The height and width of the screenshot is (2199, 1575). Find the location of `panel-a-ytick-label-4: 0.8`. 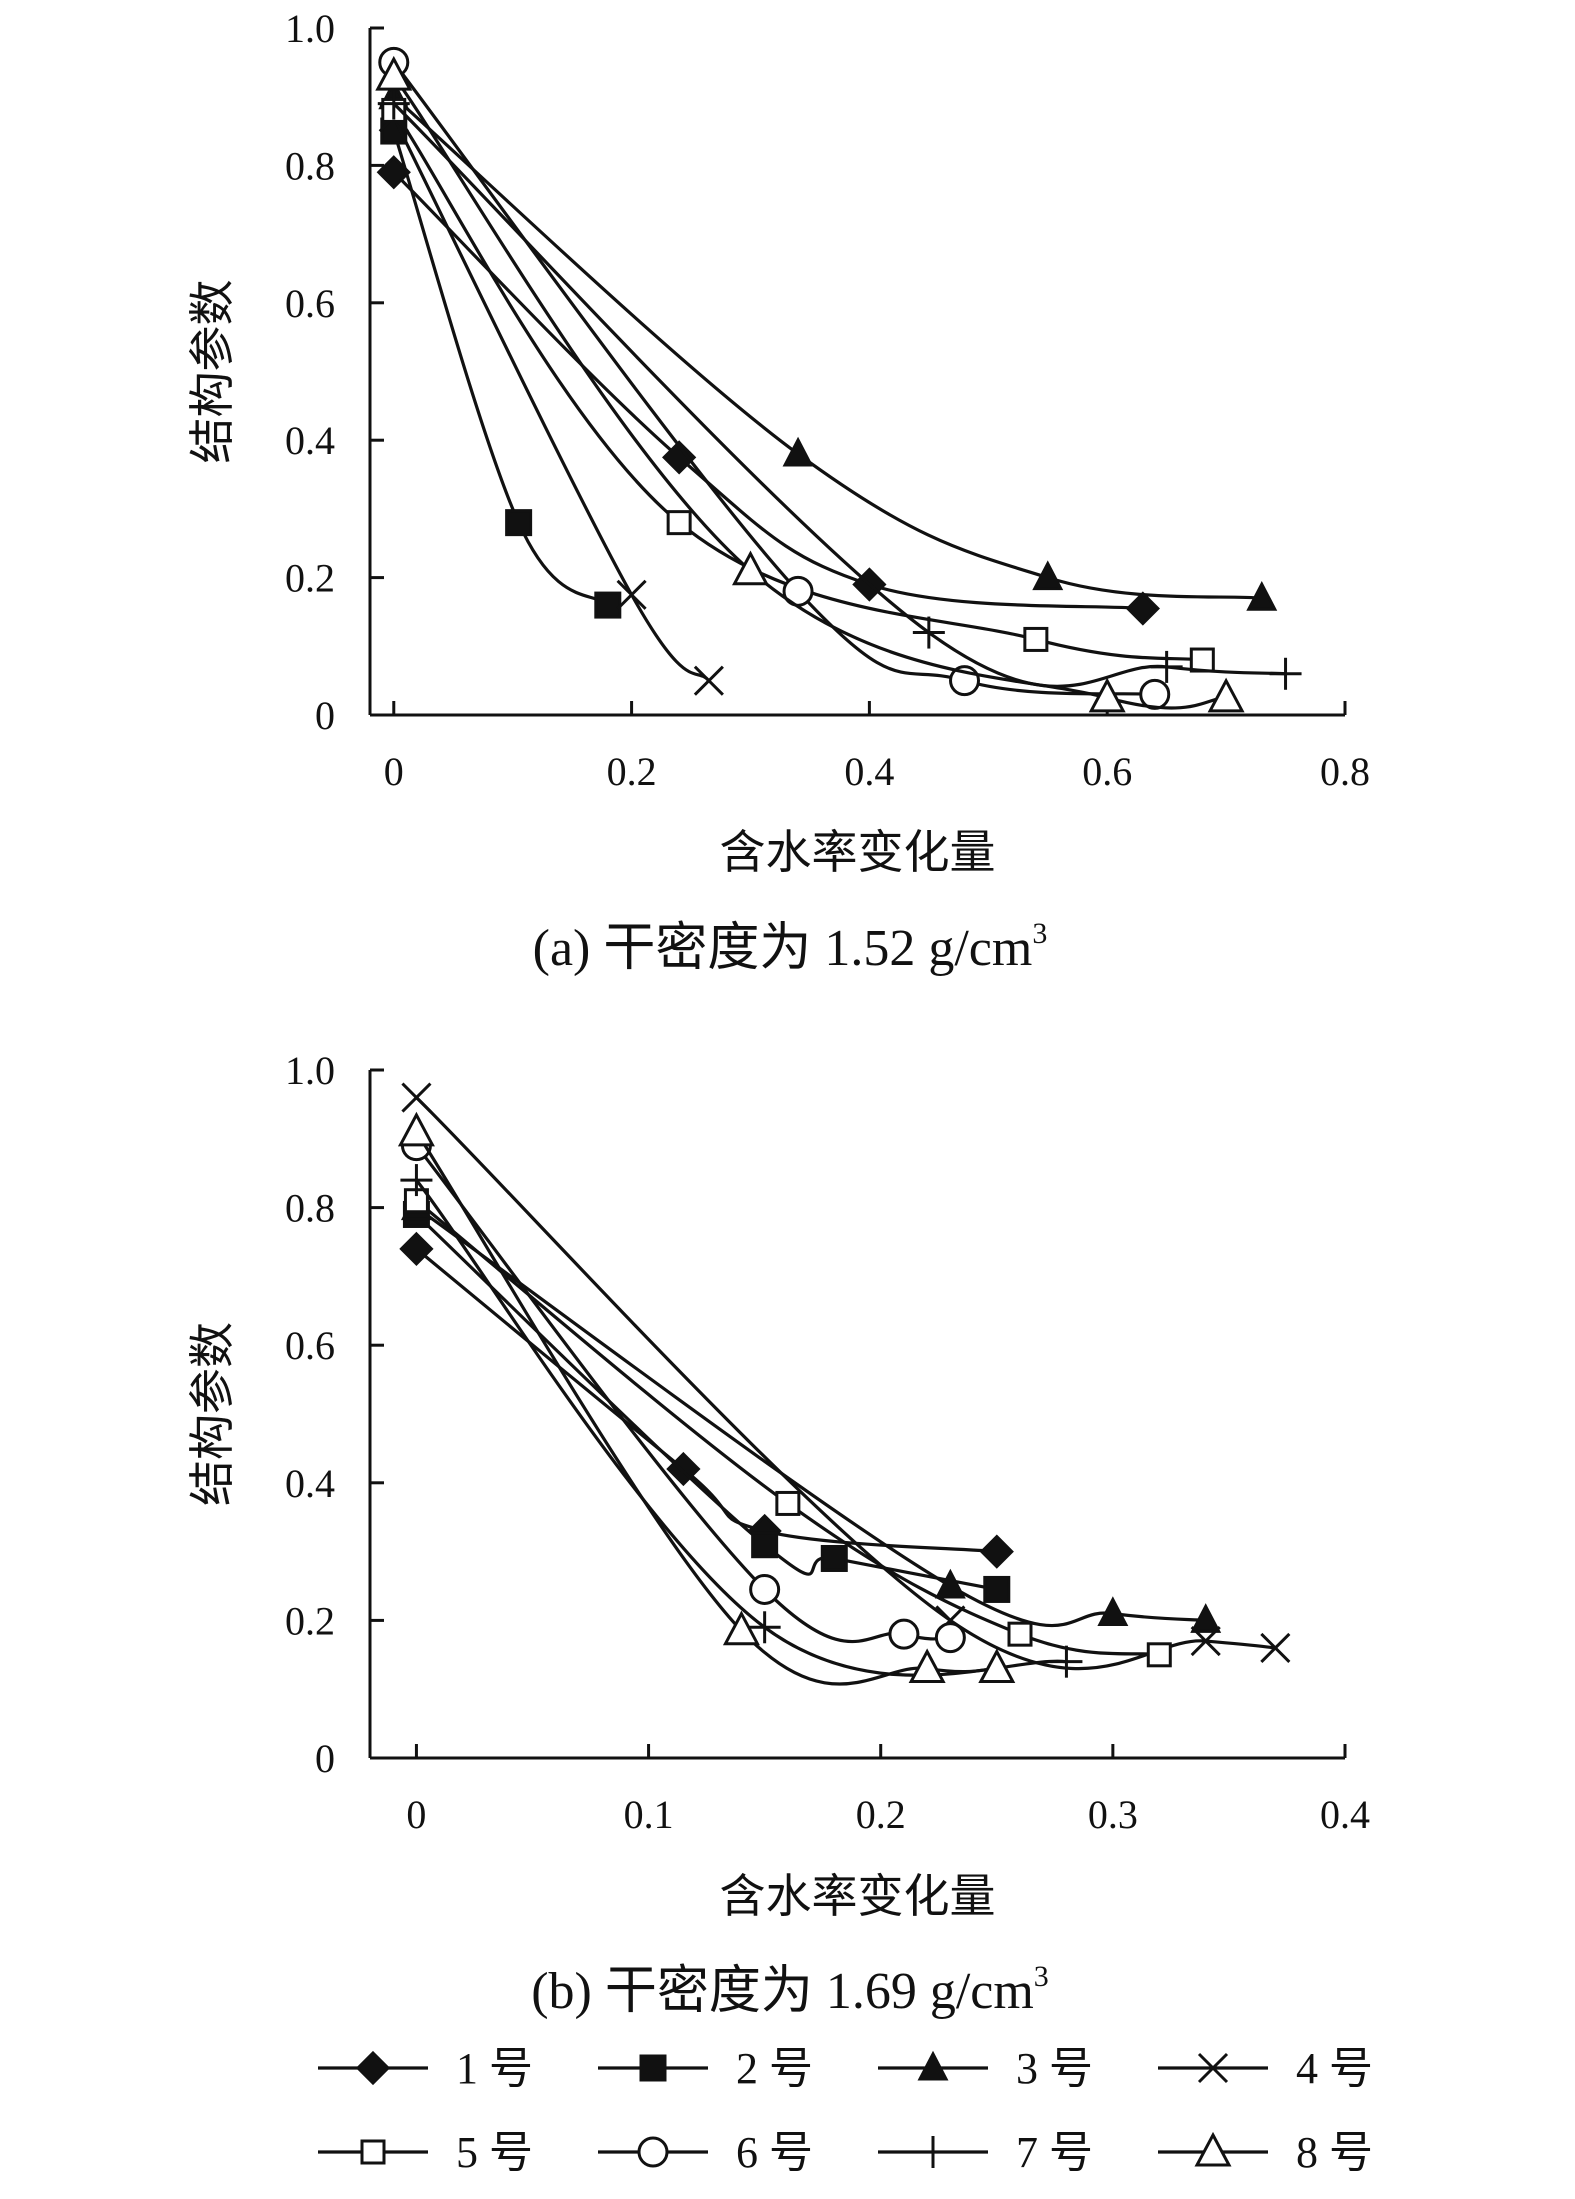

panel-a-ytick-label-4: 0.8 is located at coordinates (310, 165).